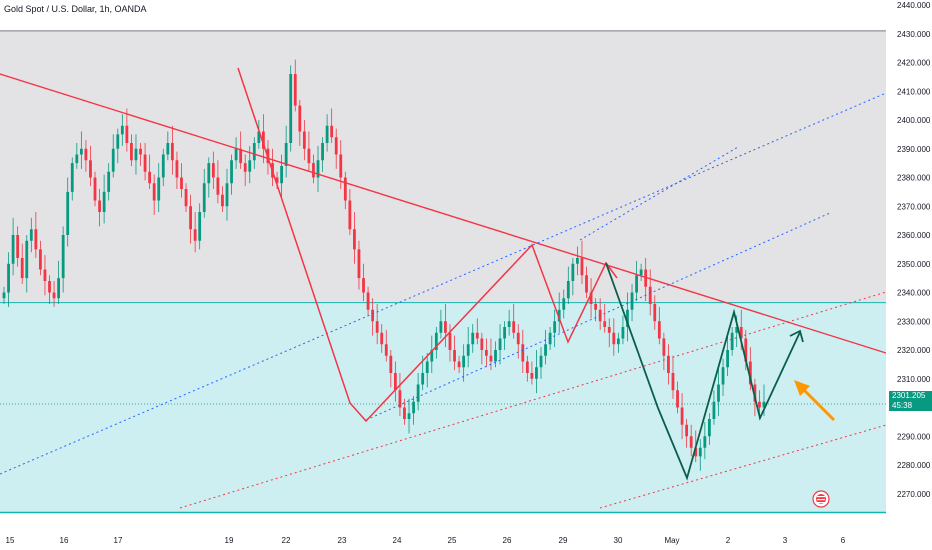 Image resolution: width=932 pixels, height=550 pixels. What do you see at coordinates (452, 540) in the screenshot?
I see `x-tick-label: 25` at bounding box center [452, 540].